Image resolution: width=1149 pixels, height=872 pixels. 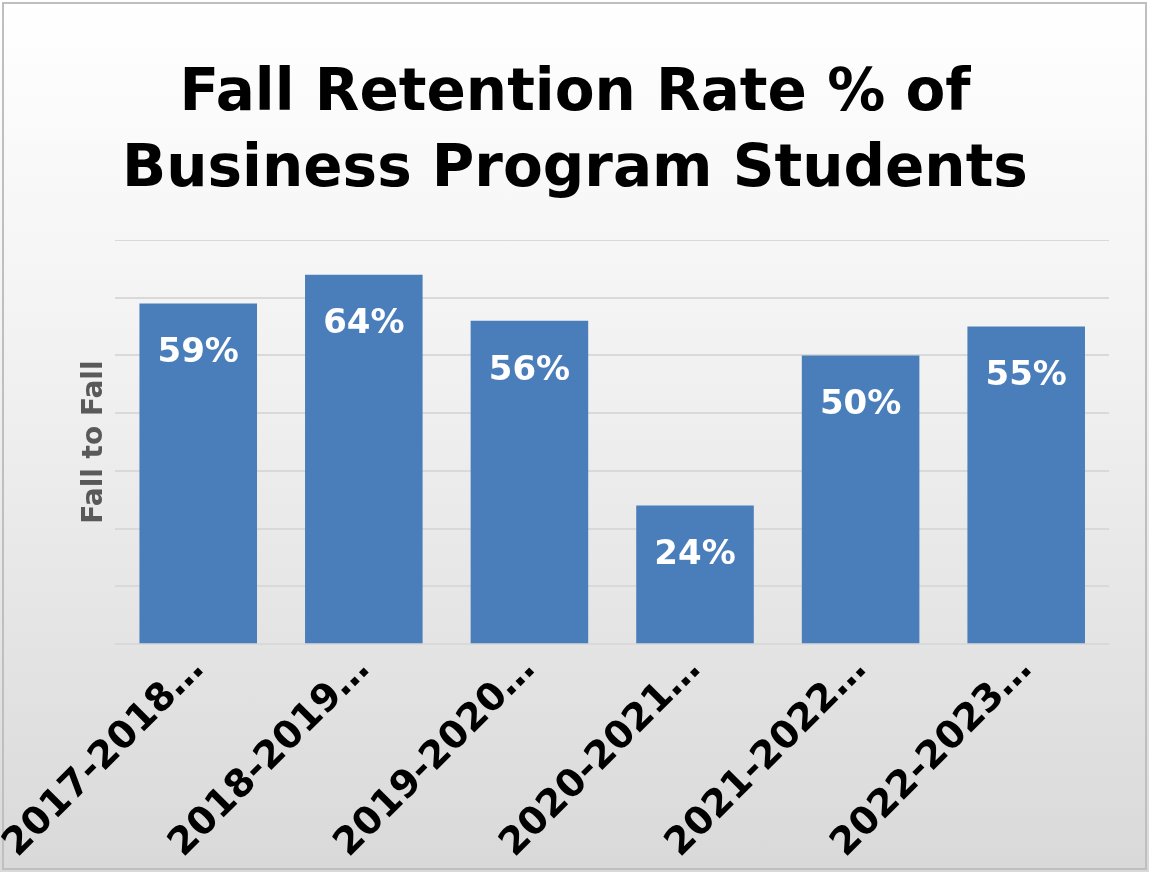 What do you see at coordinates (1026, 373) in the screenshot?
I see `data-label: 55%` at bounding box center [1026, 373].